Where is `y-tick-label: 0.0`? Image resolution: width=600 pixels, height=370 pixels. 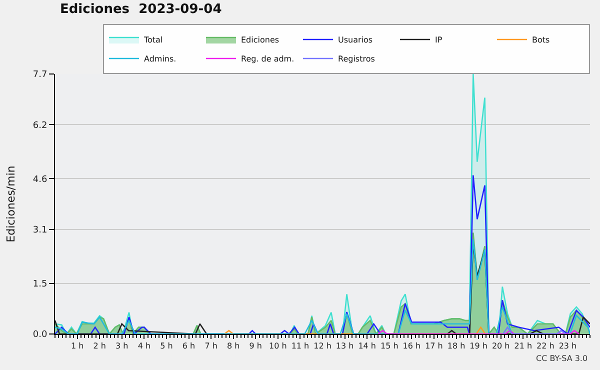
y-tick-label: 0.0 is located at coordinates (40, 335).